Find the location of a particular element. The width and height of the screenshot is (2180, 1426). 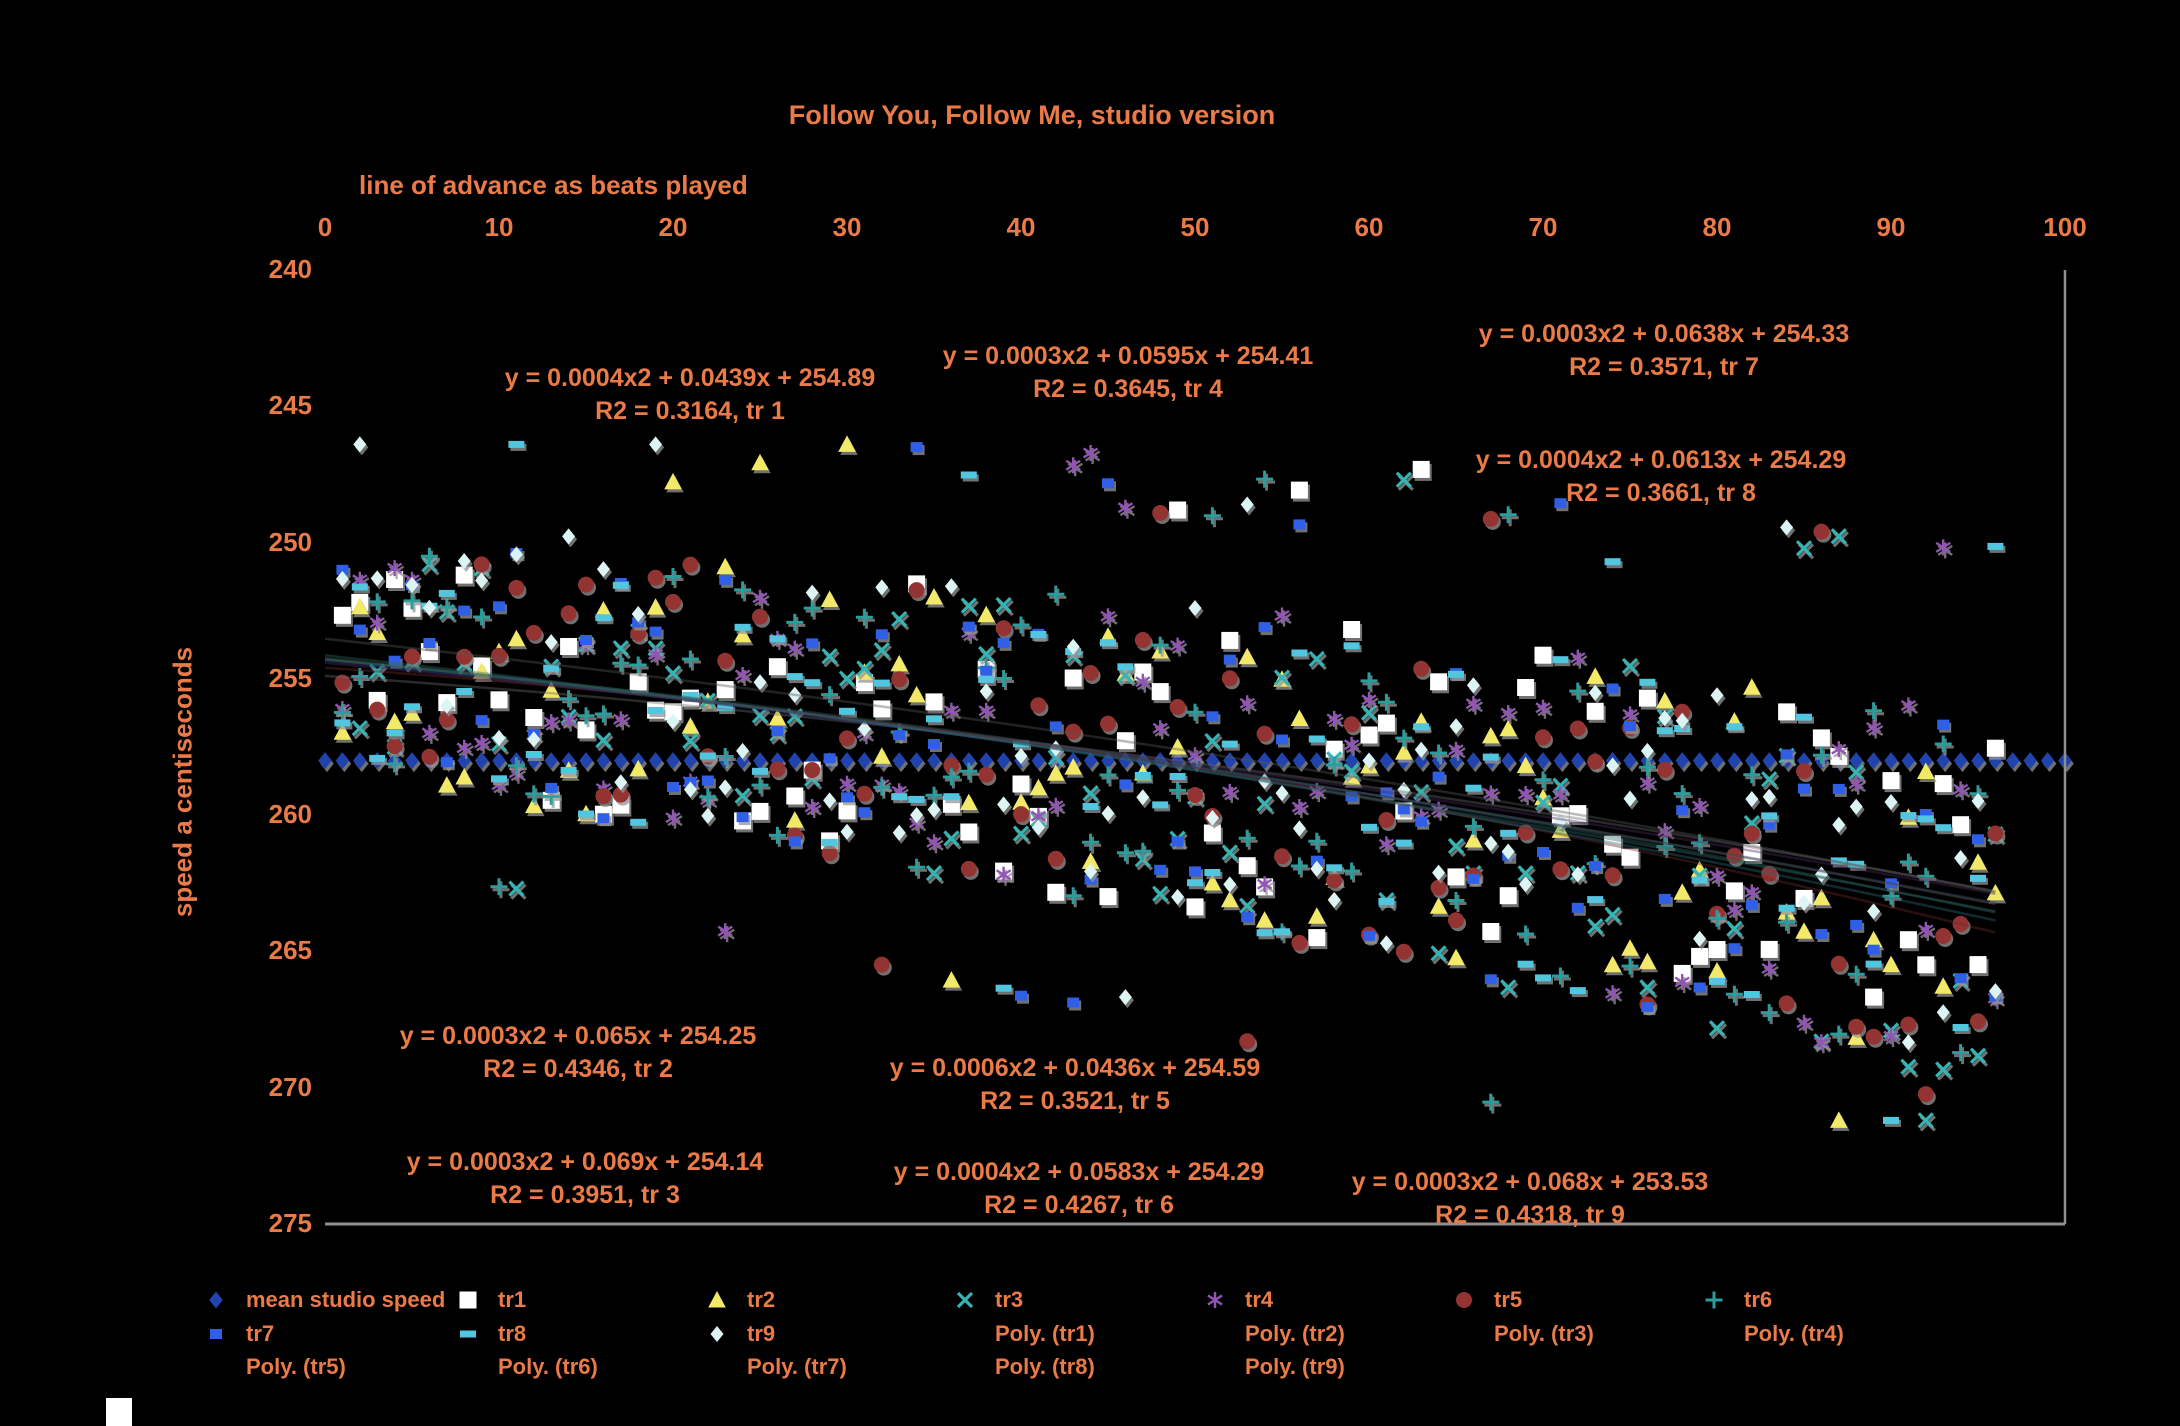

legend-item-poly-tr3-: Poly. (tr3) is located at coordinates (1544, 1333).